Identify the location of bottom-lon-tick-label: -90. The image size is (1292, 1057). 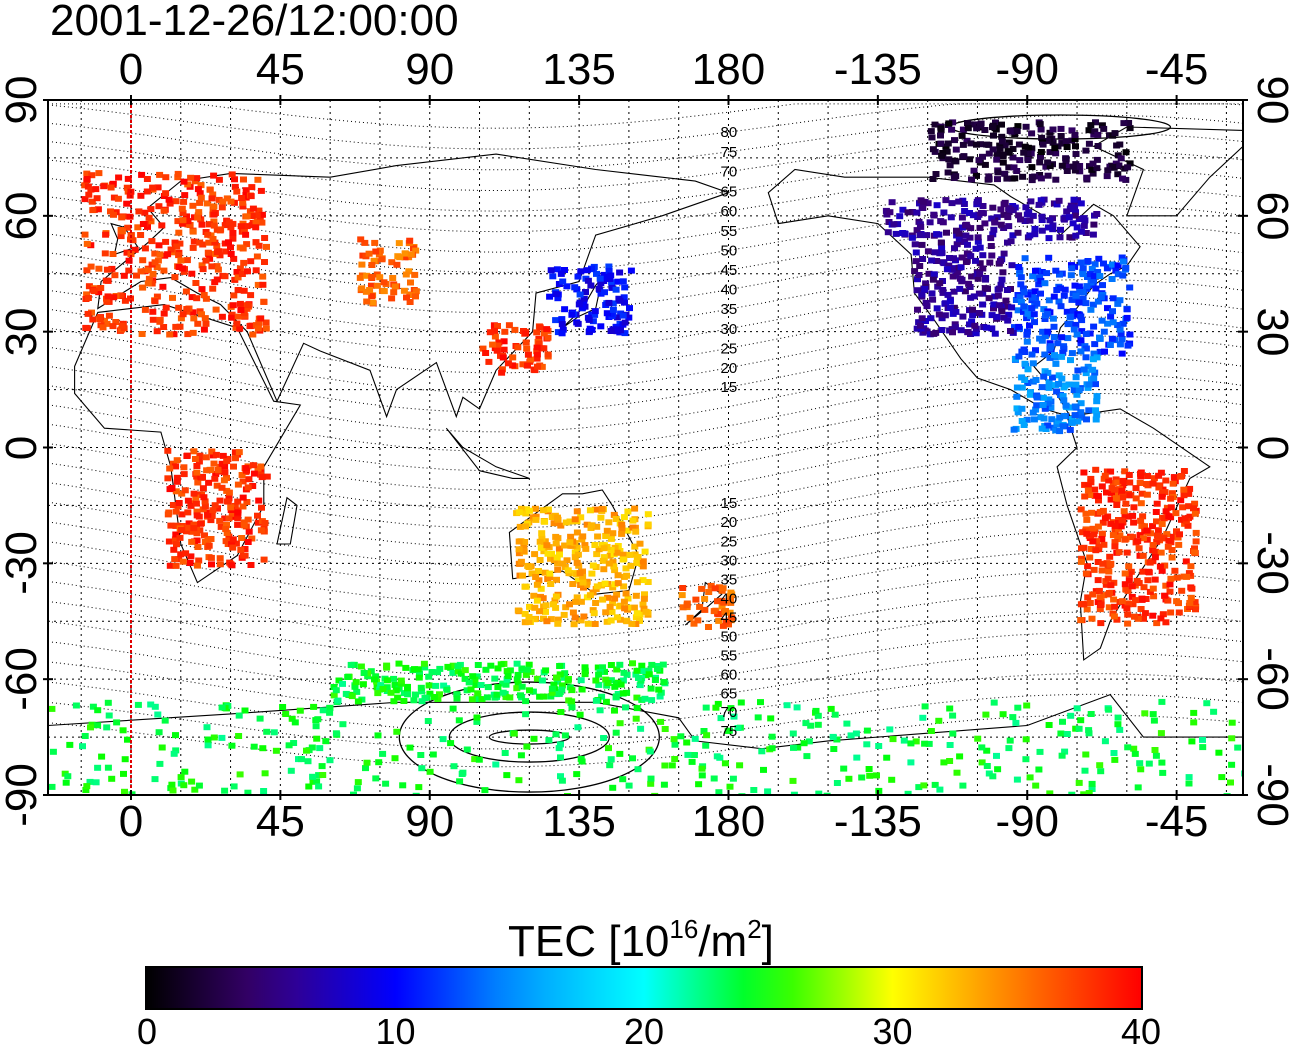
(1027, 821).